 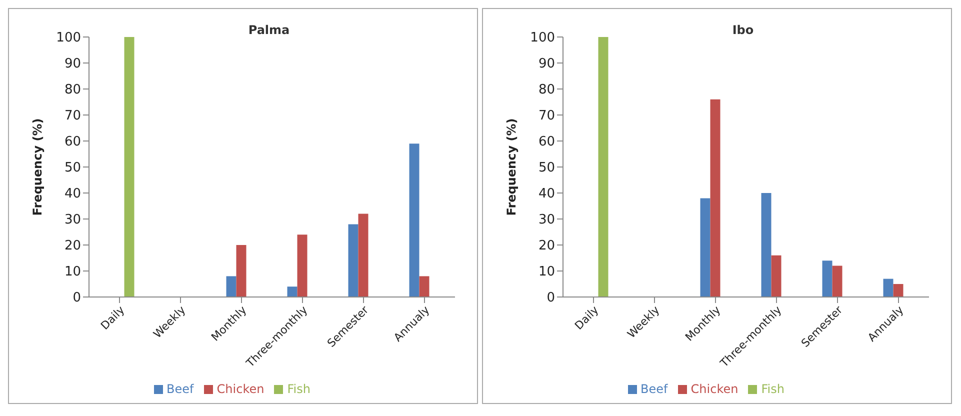 I want to click on chart-title: Palma, so click(x=269, y=30).